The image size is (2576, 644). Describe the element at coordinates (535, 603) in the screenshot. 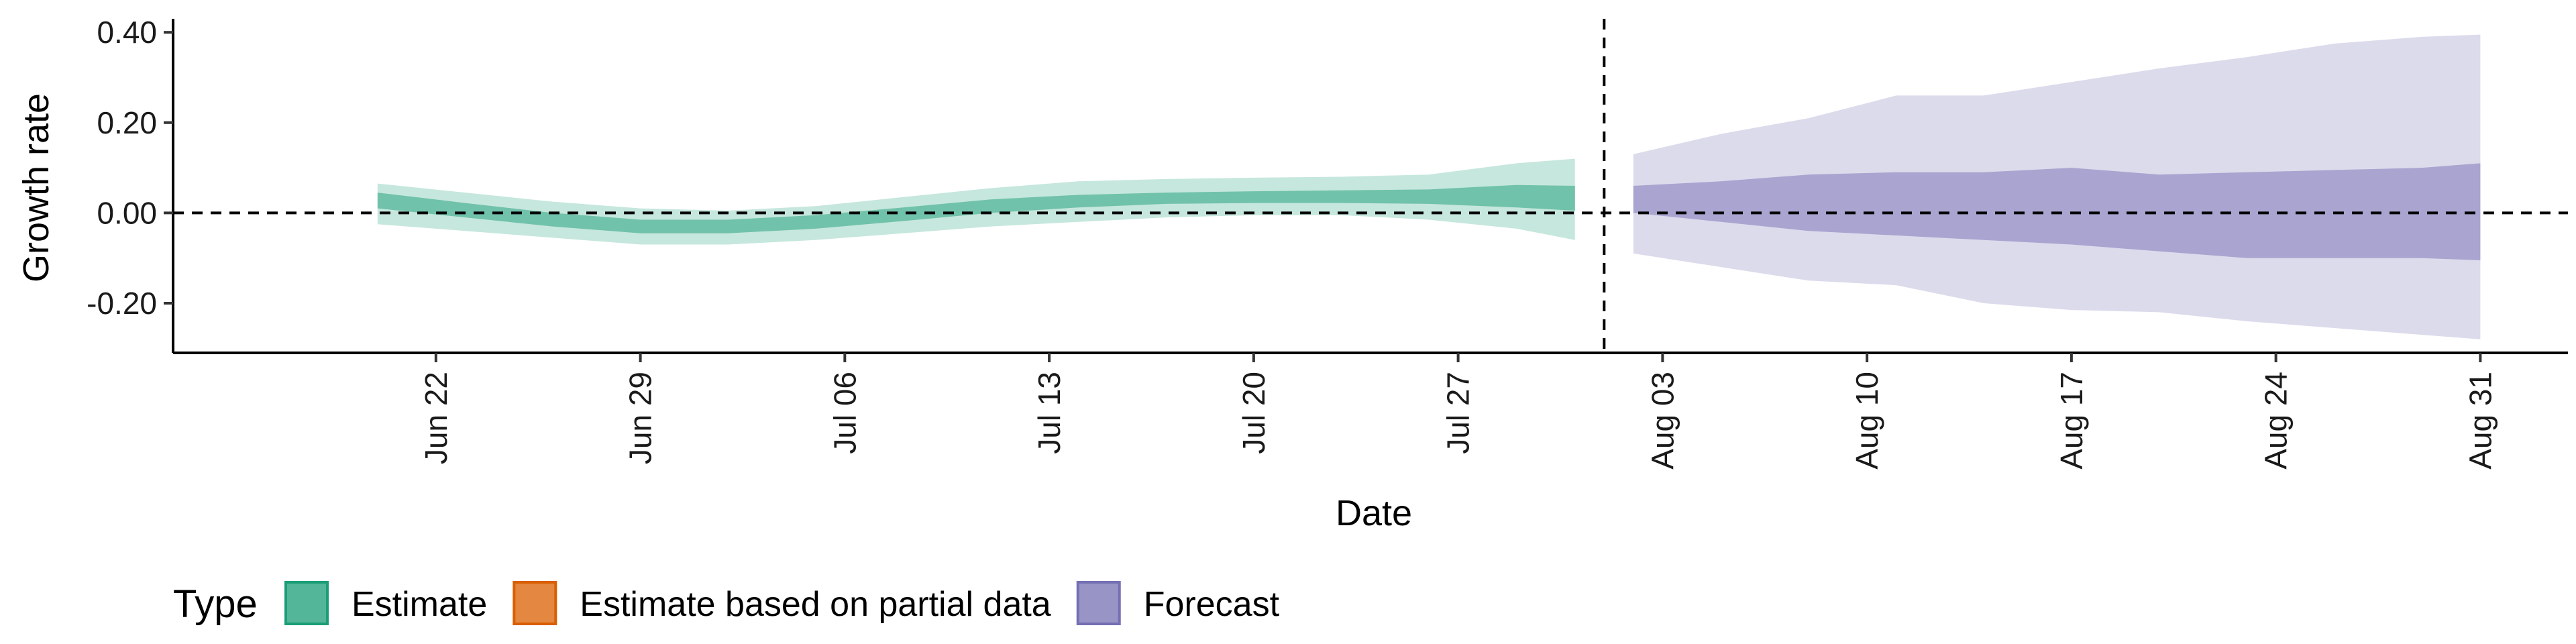

I see `legend-swatch-estimate-based-on-partial-data` at that location.